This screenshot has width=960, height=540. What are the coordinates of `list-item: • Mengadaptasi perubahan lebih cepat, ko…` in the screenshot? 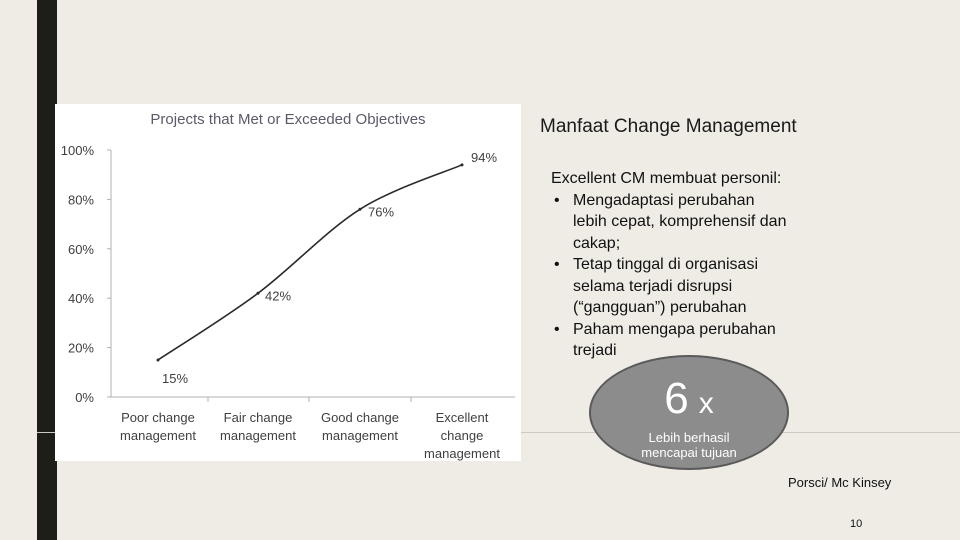 It's located at (691, 222).